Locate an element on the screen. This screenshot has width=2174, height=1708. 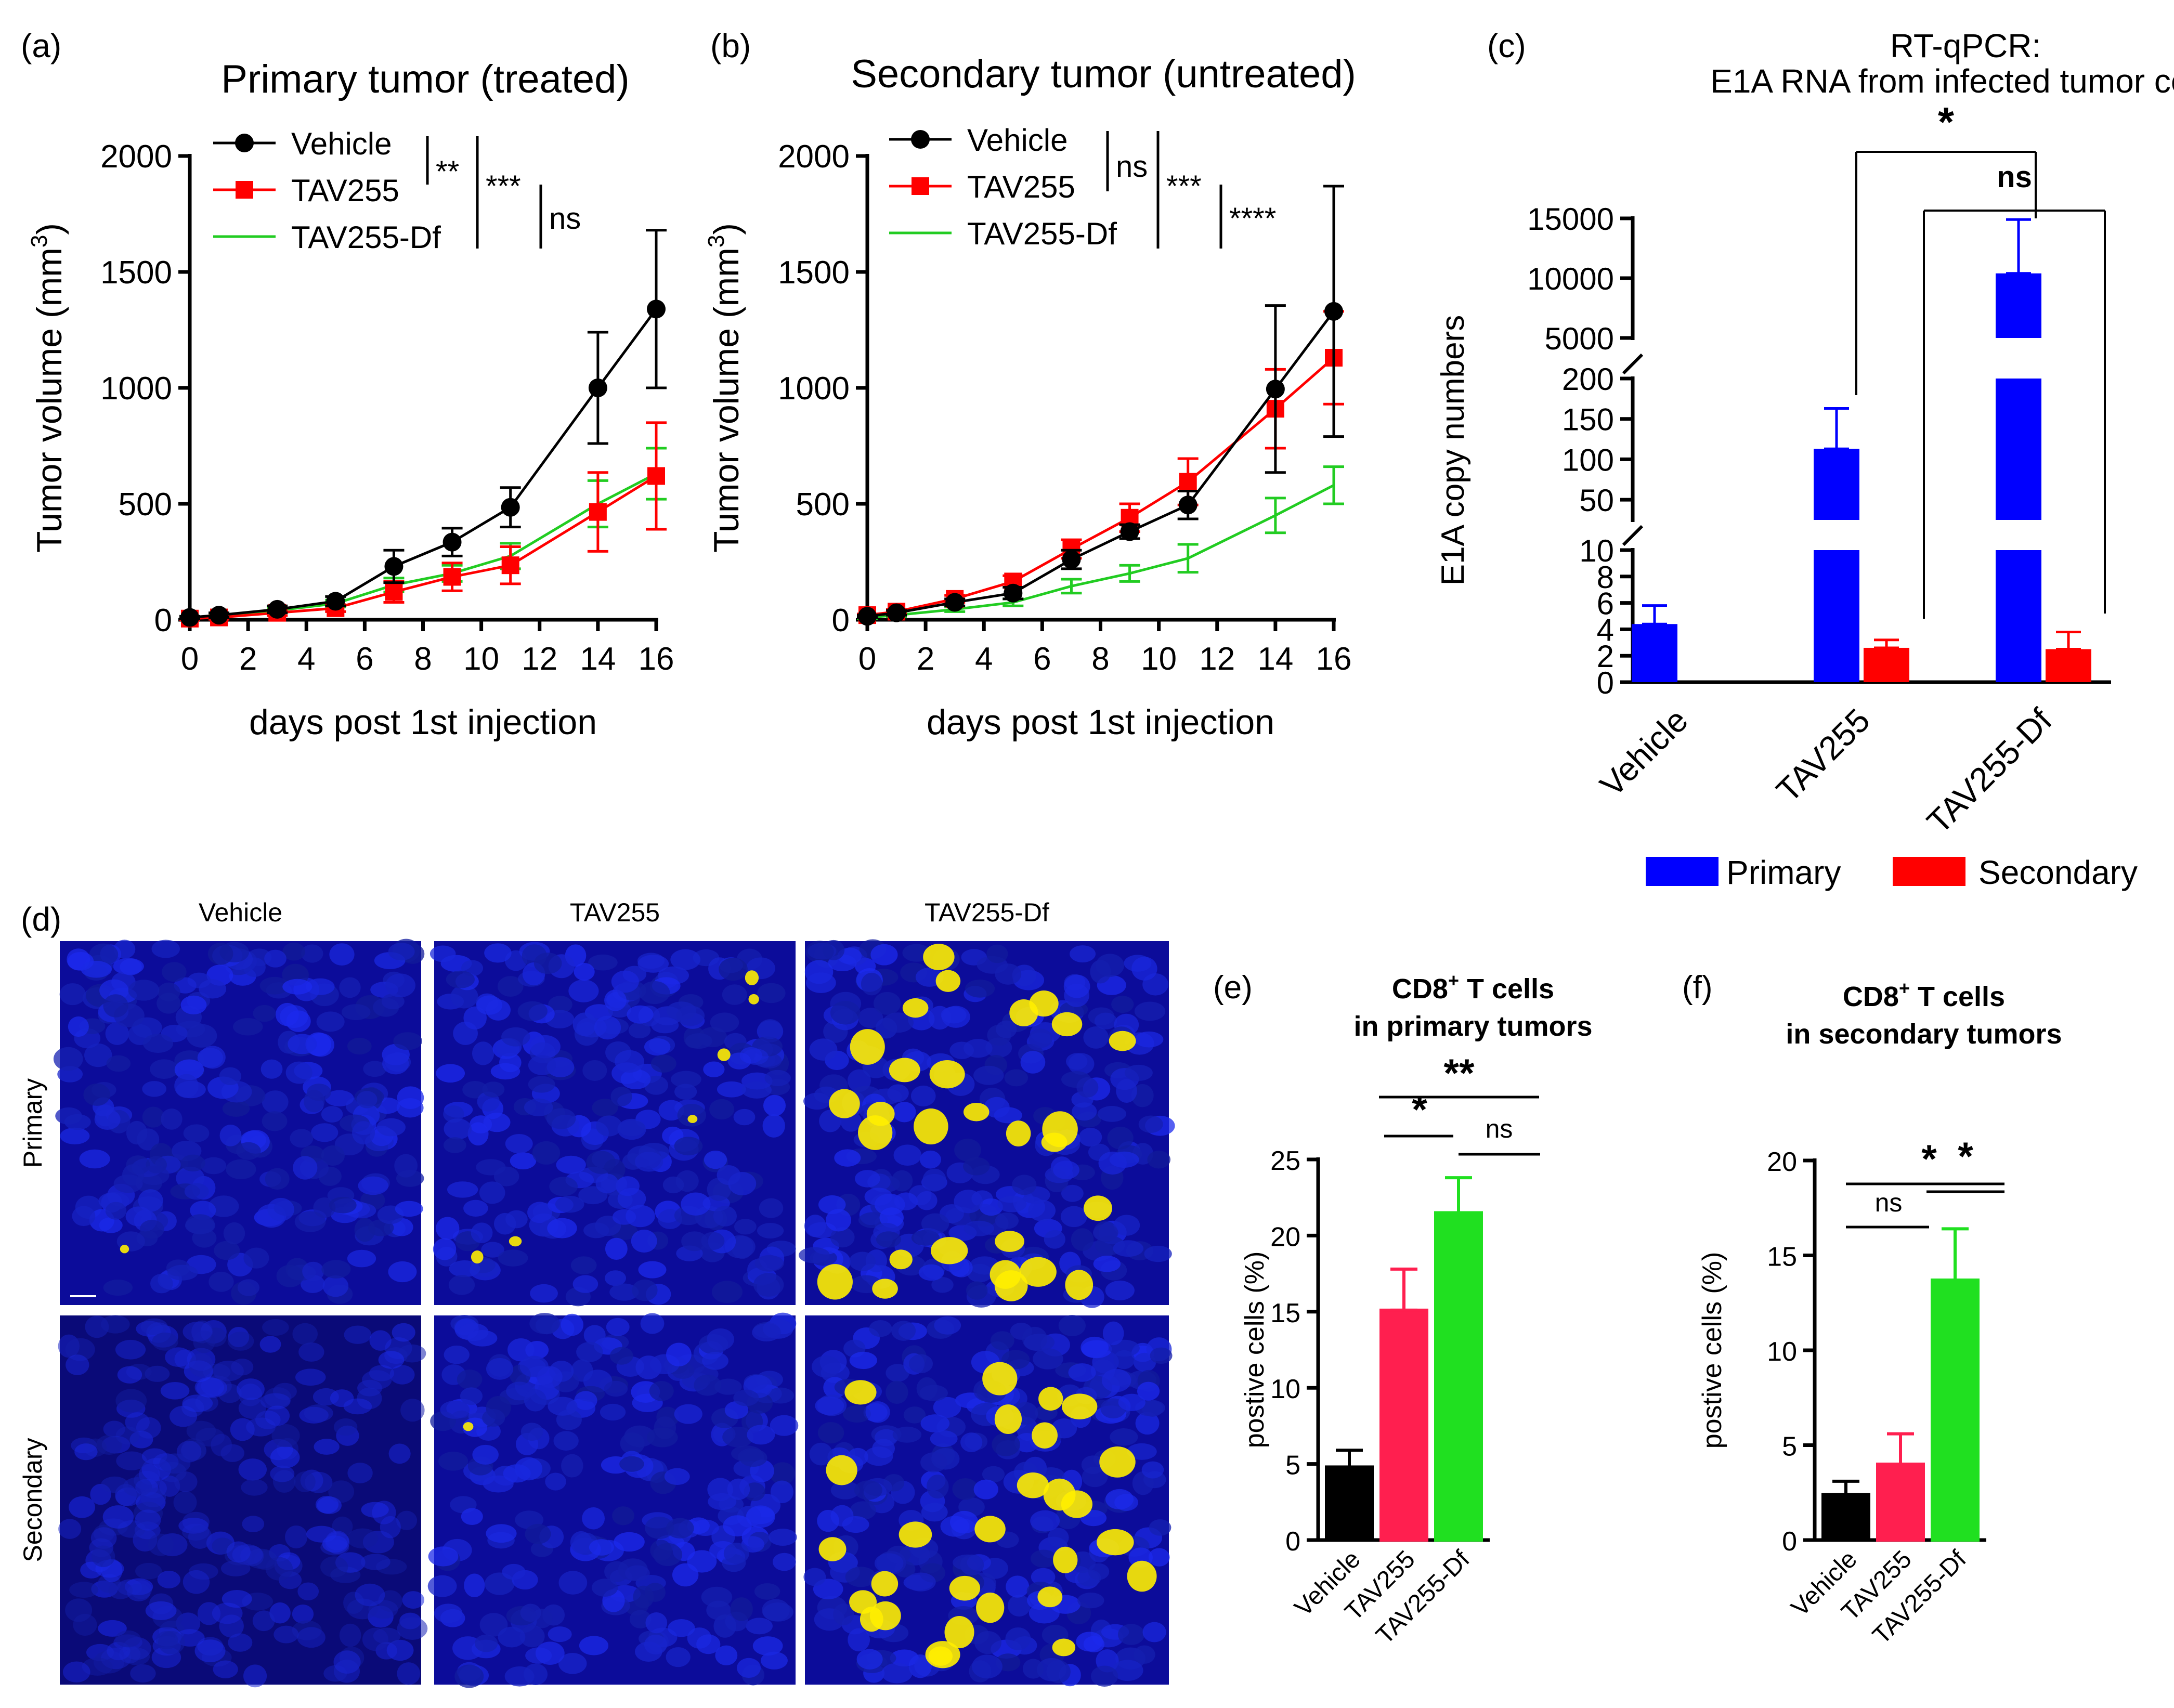
y-axis-label: Tumor volume (mm3) is located at coordinates (48, 388).